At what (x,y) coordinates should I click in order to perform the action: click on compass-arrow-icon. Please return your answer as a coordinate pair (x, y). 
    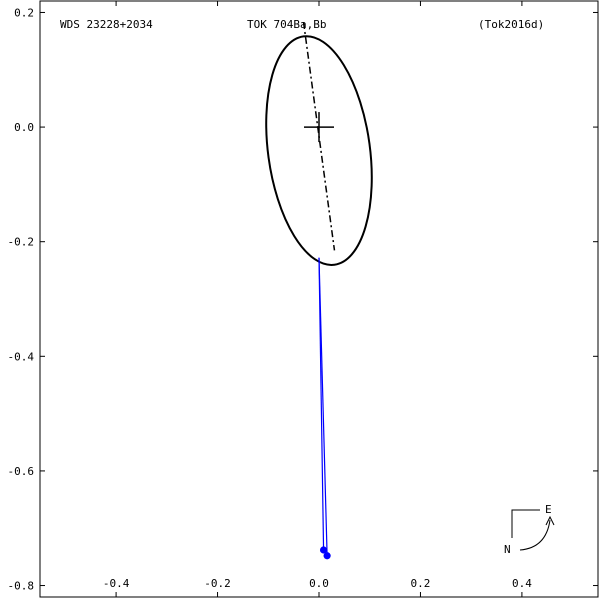
    Looking at the image, I should click on (535, 535).